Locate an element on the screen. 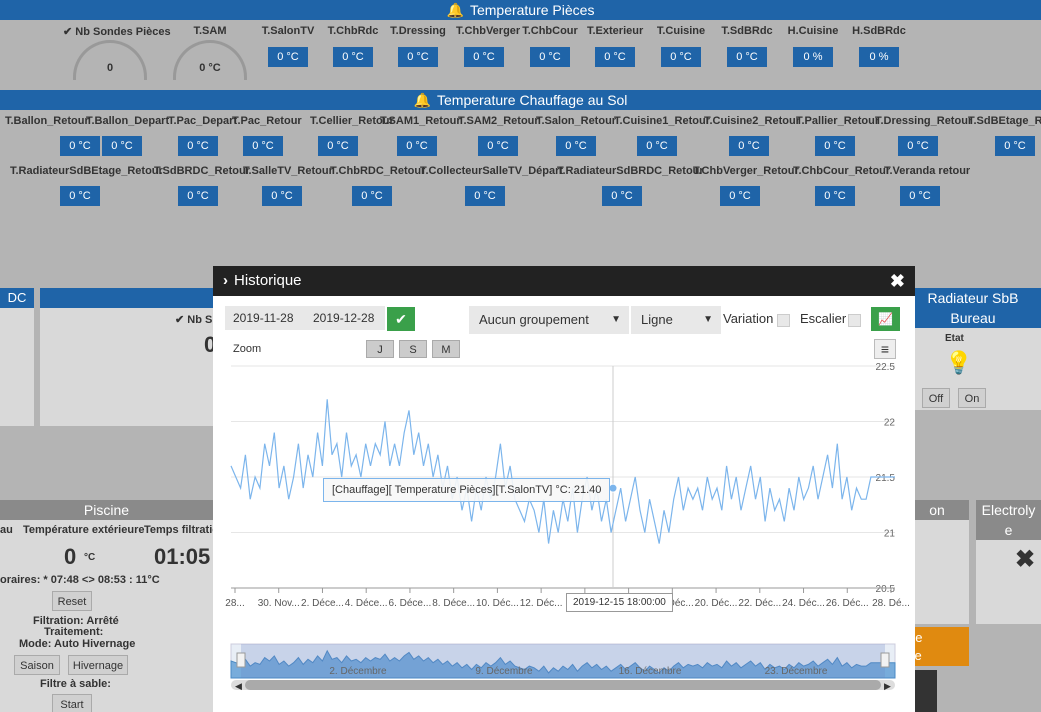 The width and height of the screenshot is (1041, 712). sensor-label: T.SalonTV is located at coordinates (288, 31).